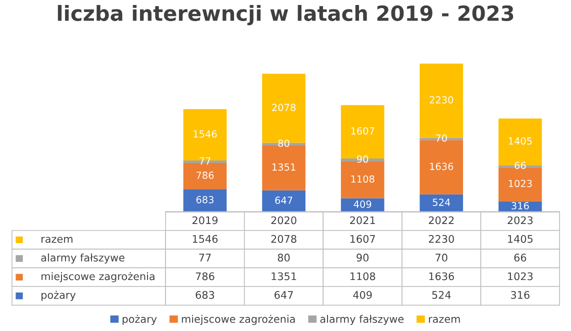  I want to click on text: 786, so click(205, 175).